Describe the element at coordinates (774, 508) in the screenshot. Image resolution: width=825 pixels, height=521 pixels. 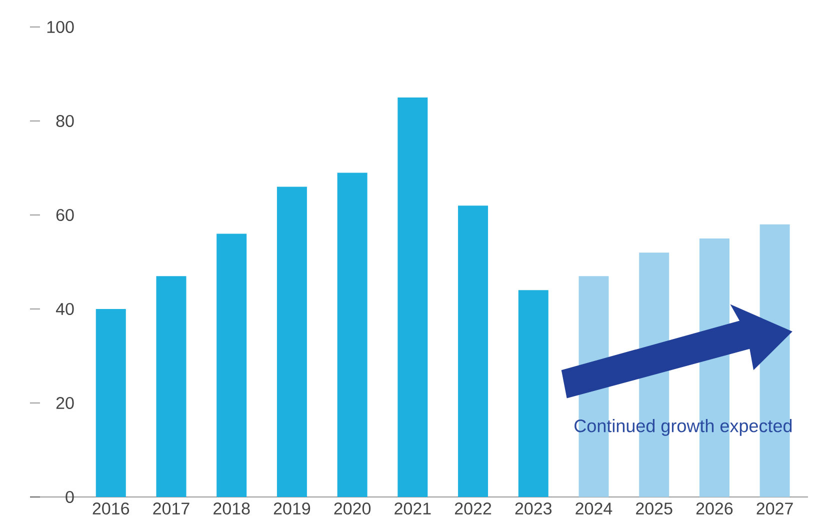
I see `x-tick-label: 2027` at that location.